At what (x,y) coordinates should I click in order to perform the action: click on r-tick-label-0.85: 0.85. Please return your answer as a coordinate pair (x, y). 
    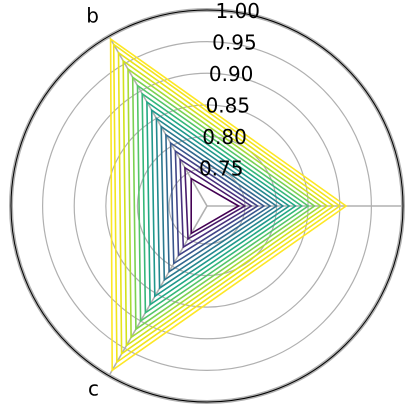
    Looking at the image, I should click on (228, 105).